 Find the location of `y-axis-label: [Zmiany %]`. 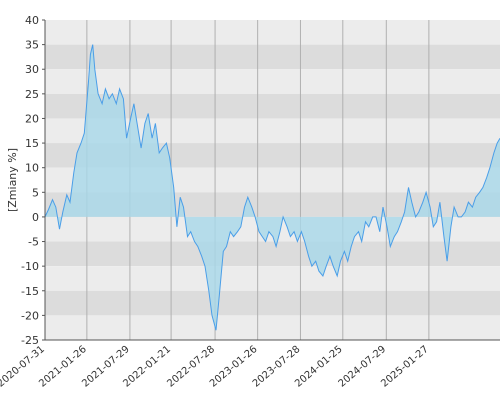

y-axis-label: [Zmiany %] is located at coordinates (12, 180).